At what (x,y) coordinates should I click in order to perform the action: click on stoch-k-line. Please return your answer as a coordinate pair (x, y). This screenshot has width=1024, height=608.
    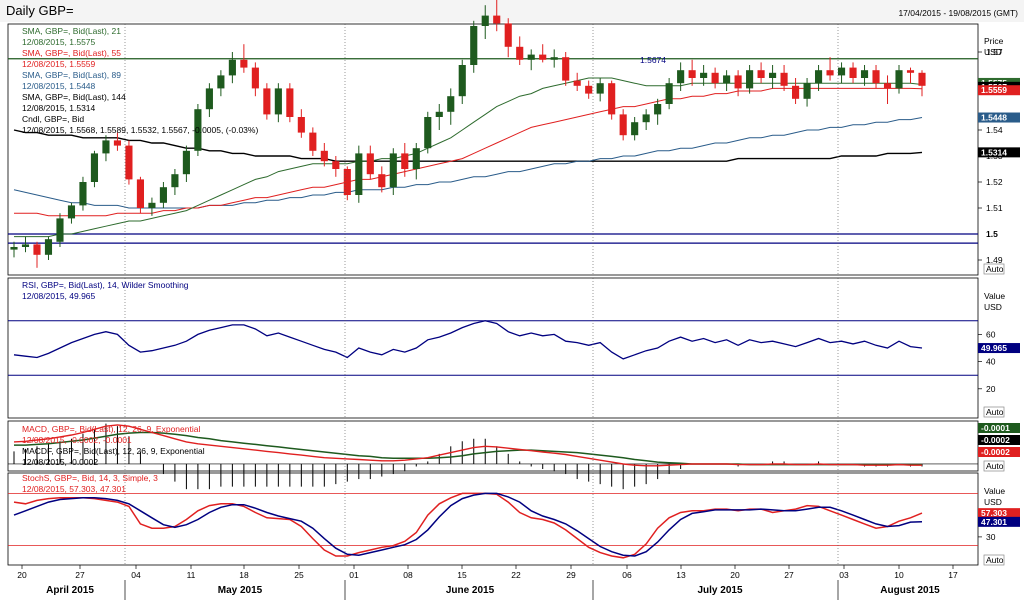
    Looking at the image, I should click on (468, 525).